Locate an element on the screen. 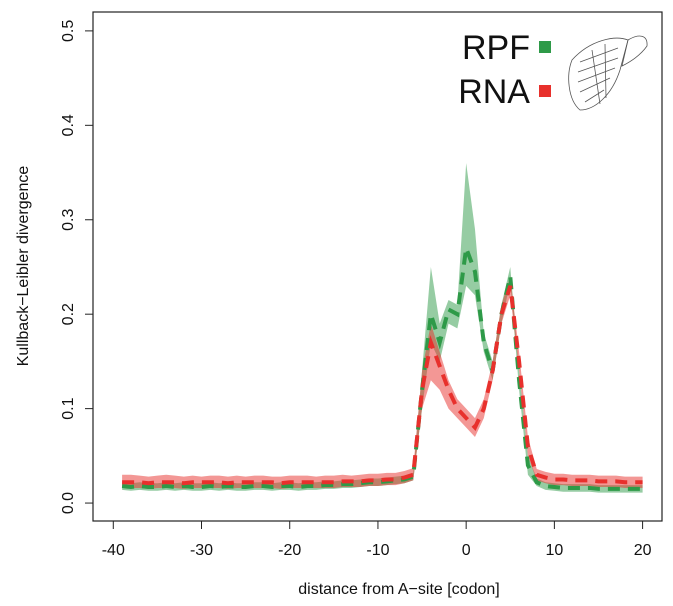 This screenshot has width=673, height=606. organ-icon is located at coordinates (608, 73).